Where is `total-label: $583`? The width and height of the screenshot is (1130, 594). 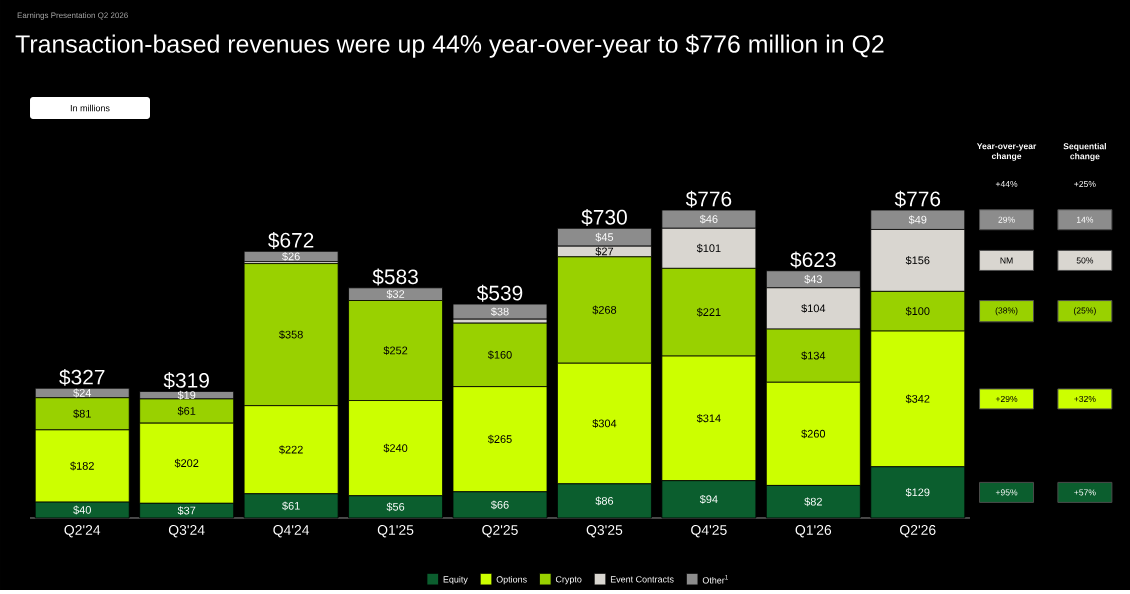
total-label: $583 is located at coordinates (395, 277).